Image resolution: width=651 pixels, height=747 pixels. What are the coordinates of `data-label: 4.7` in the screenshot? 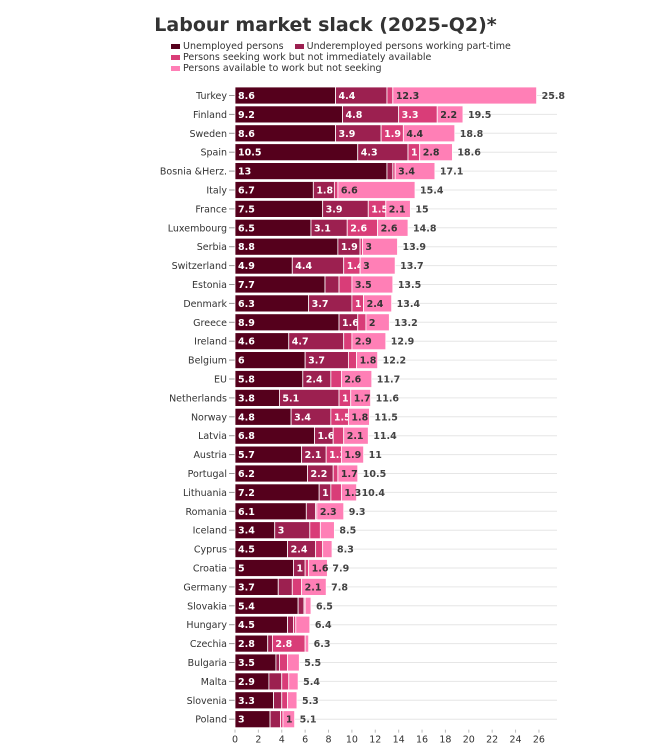 It's located at (300, 342).